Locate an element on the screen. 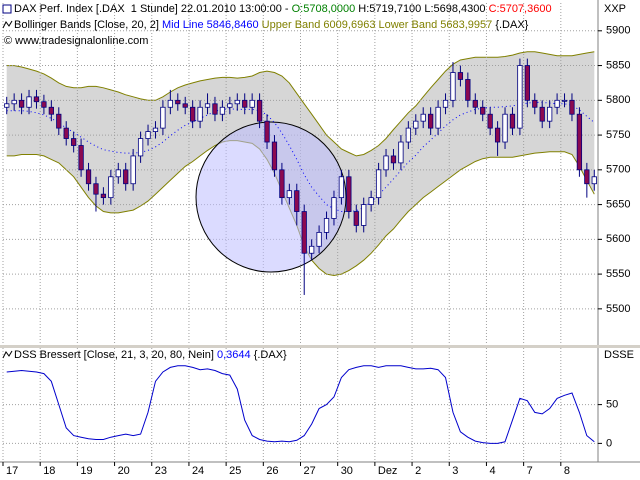 This screenshot has width=640, height=480. title-part: H:5719,7100 L:5698,4300 is located at coordinates (423, 9).